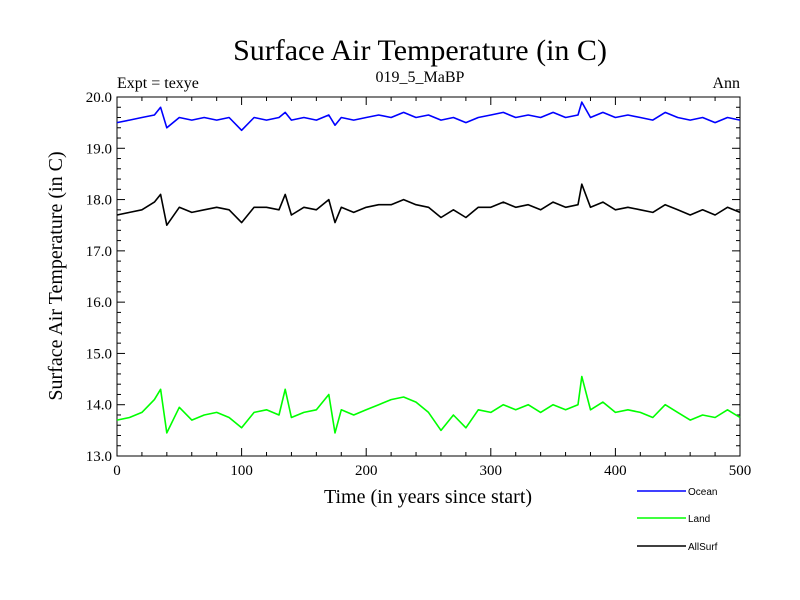 The width and height of the screenshot is (800, 600). I want to click on x-tick-label: 500, so click(740, 471).